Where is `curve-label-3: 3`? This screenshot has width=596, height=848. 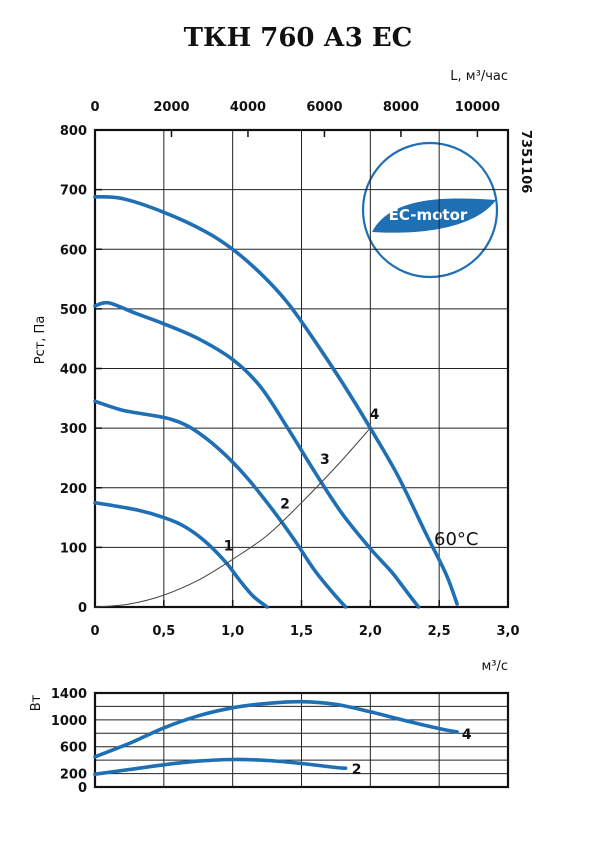
curve-label-3: 3 is located at coordinates (325, 460).